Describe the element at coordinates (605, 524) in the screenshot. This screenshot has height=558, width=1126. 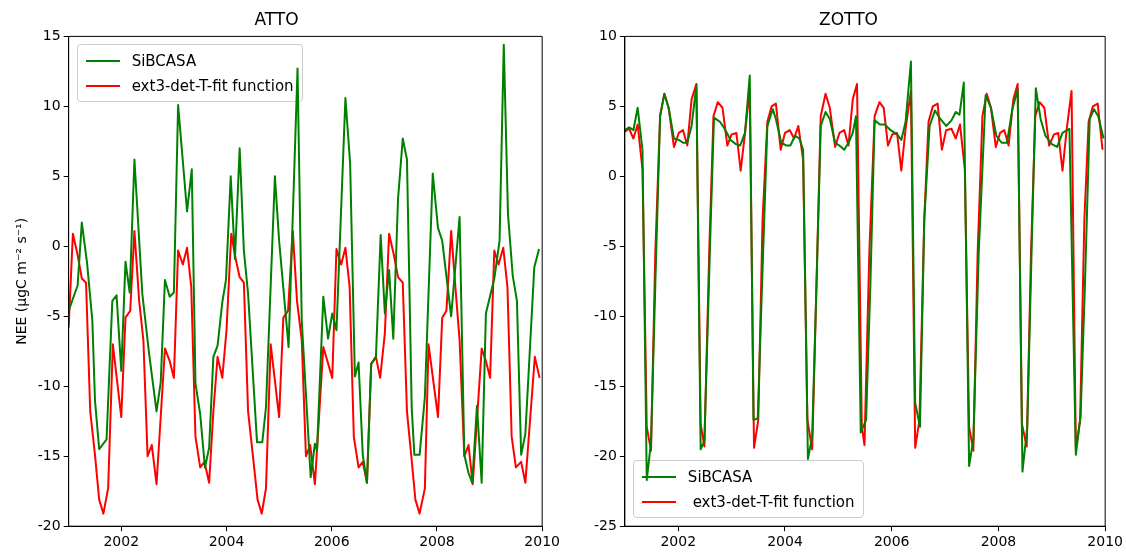
I see `y-tick-label: -25` at that location.